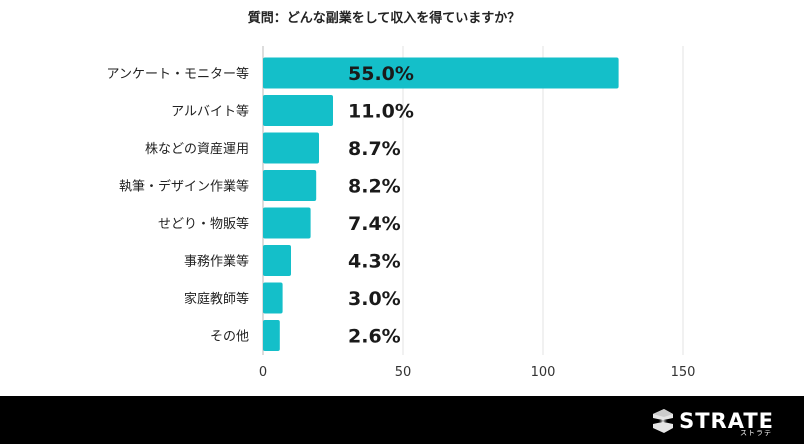 Image resolution: width=804 pixels, height=444 pixels. What do you see at coordinates (210, 112) in the screenshot?
I see `category-label-1: アルバイト等` at bounding box center [210, 112].